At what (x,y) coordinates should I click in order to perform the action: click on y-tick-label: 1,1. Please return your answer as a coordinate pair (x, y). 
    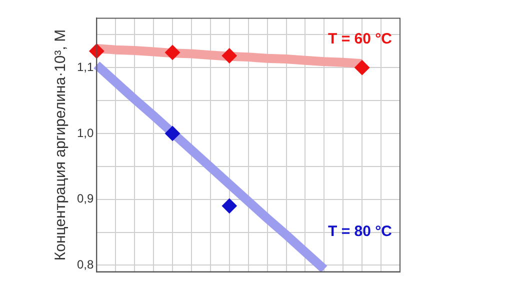
    Looking at the image, I should click on (85, 67).